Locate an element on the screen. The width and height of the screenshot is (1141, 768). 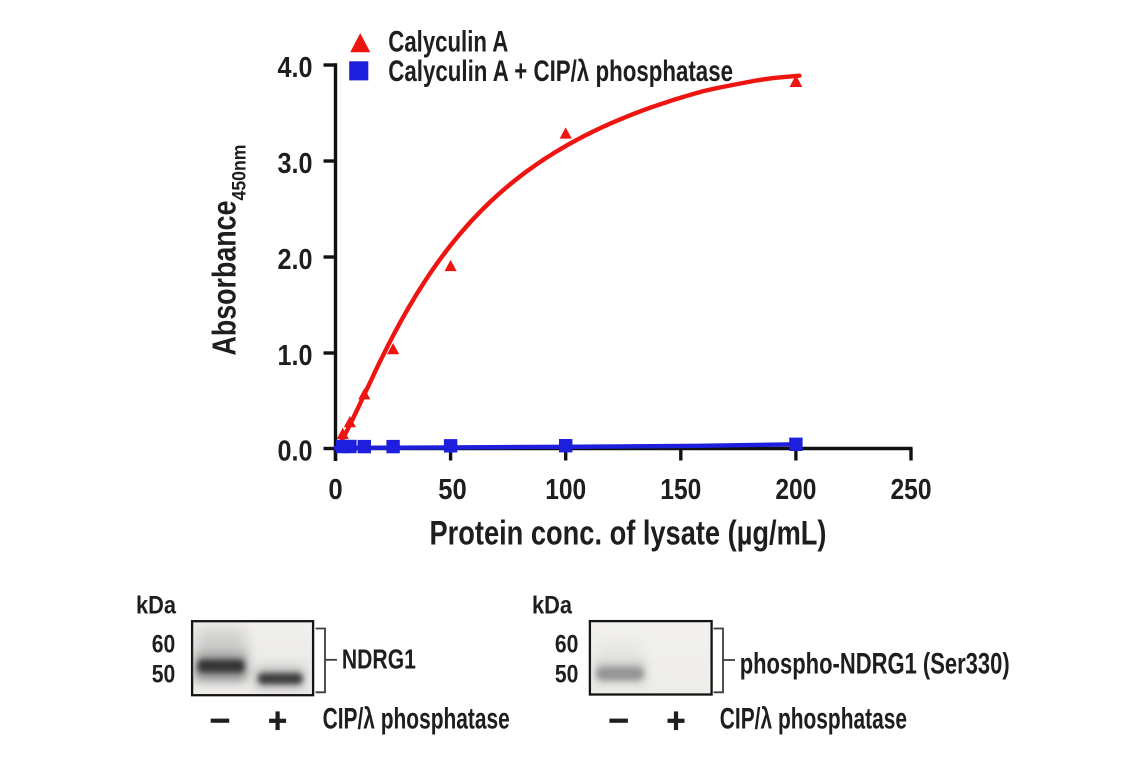
svg-text: 0 is located at coordinates (335, 490).